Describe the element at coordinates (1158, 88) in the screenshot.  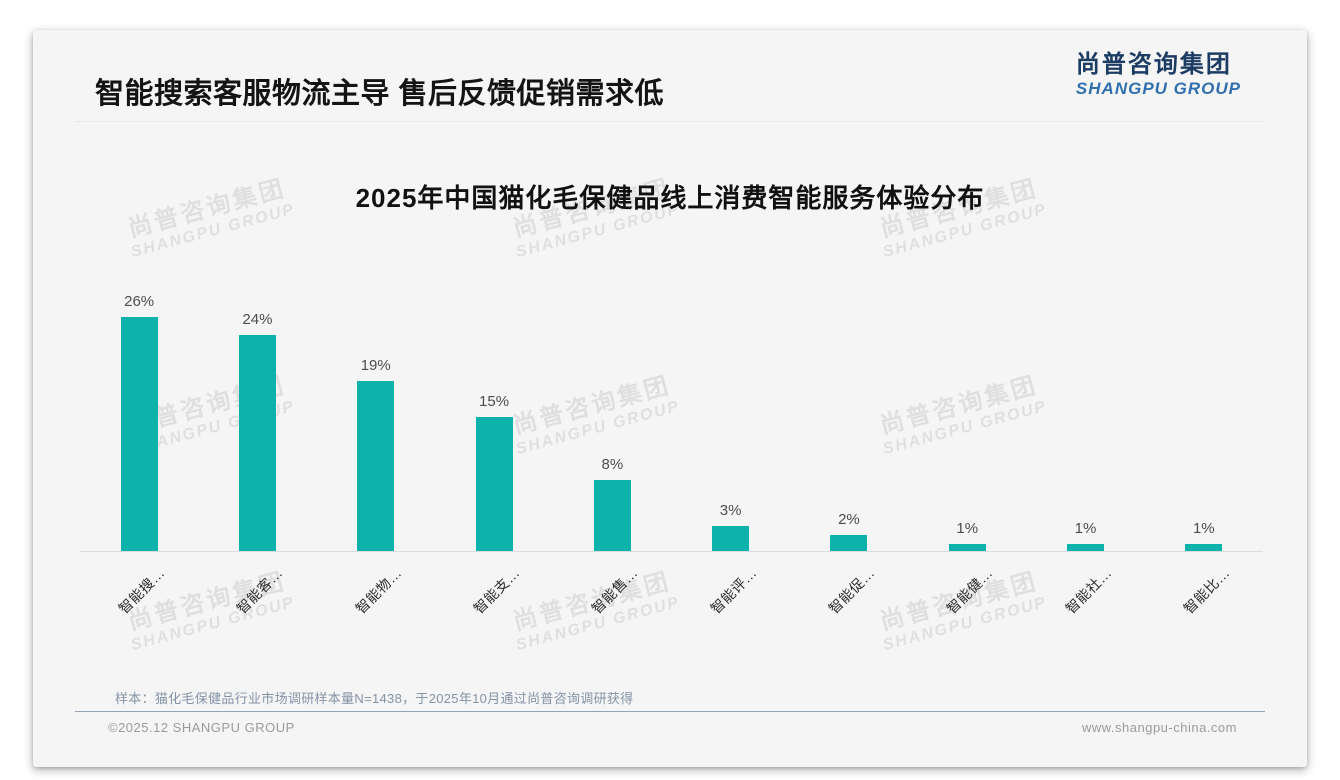
I see `logo-english-text: SHANGPU GROUP` at that location.